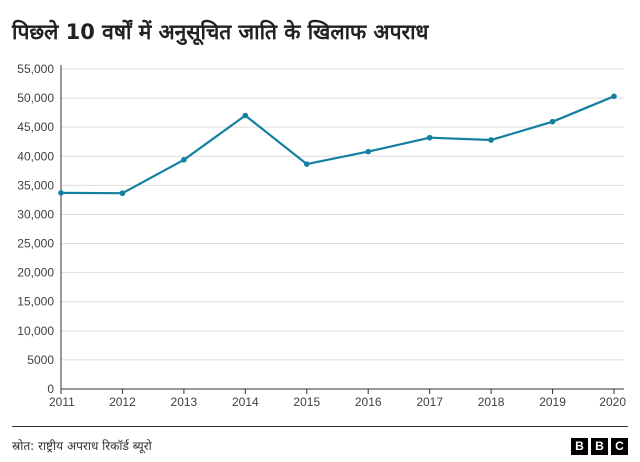 Image resolution: width=640 pixels, height=462 pixels. I want to click on x-tick-label: 2015, so click(306, 402).